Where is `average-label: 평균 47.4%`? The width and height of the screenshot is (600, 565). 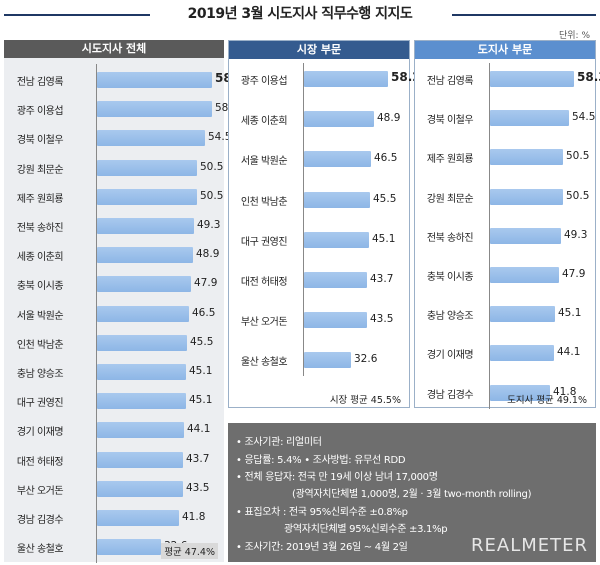 average-label: 평균 47.4% is located at coordinates (189, 551).